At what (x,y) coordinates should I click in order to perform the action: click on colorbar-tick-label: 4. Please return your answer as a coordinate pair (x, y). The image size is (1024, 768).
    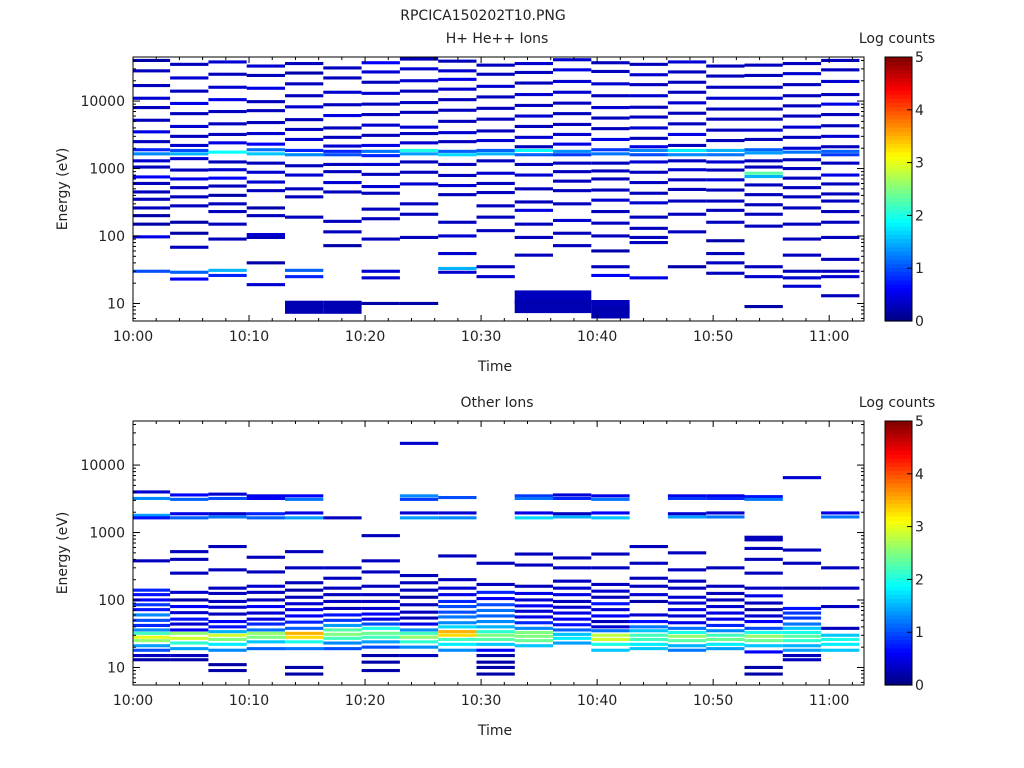
    Looking at the image, I should click on (919, 475).